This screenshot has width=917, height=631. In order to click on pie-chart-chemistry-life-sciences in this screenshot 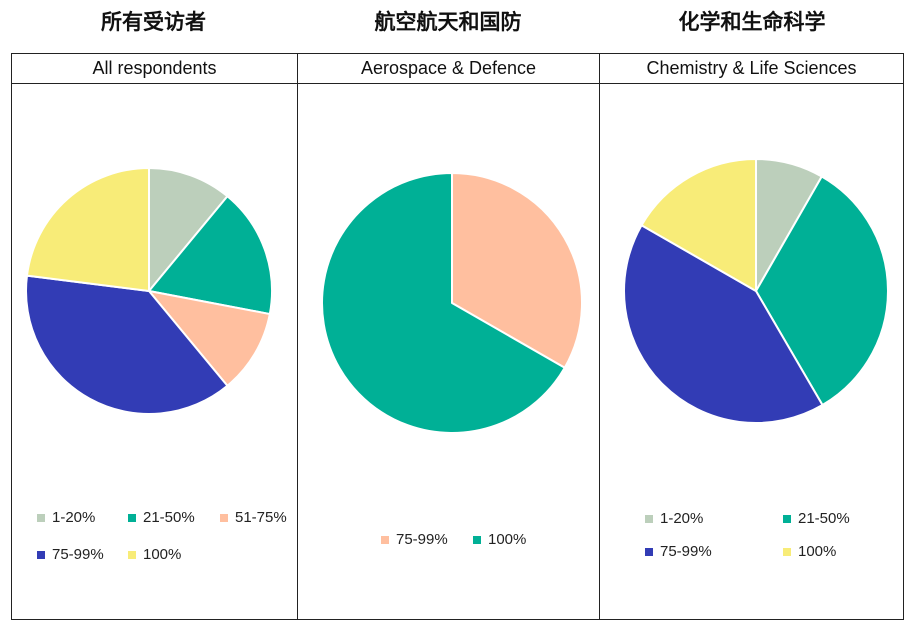, I will do `click(756, 291)`.